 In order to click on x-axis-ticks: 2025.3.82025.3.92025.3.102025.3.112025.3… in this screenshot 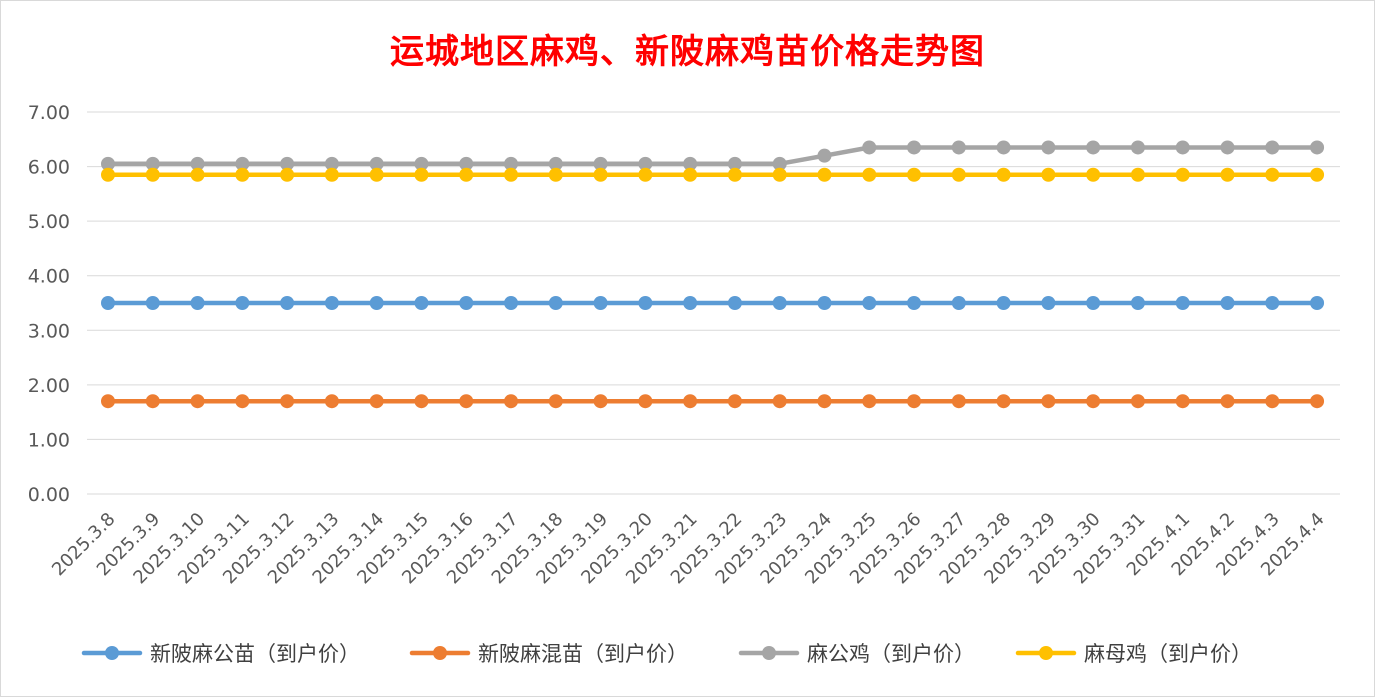, I will do `click(688, 549)`.